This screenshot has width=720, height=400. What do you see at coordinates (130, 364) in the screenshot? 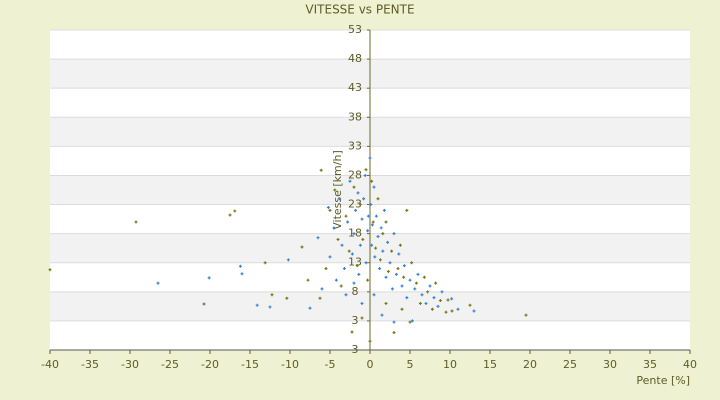
I see `x-tick-label: -30` at bounding box center [130, 364].